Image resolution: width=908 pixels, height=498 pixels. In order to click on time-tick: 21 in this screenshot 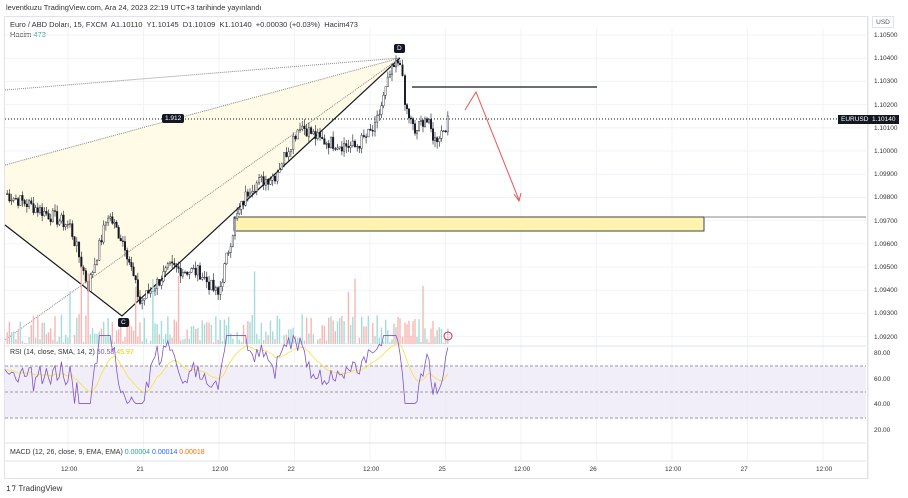, I will do `click(140, 469)`.